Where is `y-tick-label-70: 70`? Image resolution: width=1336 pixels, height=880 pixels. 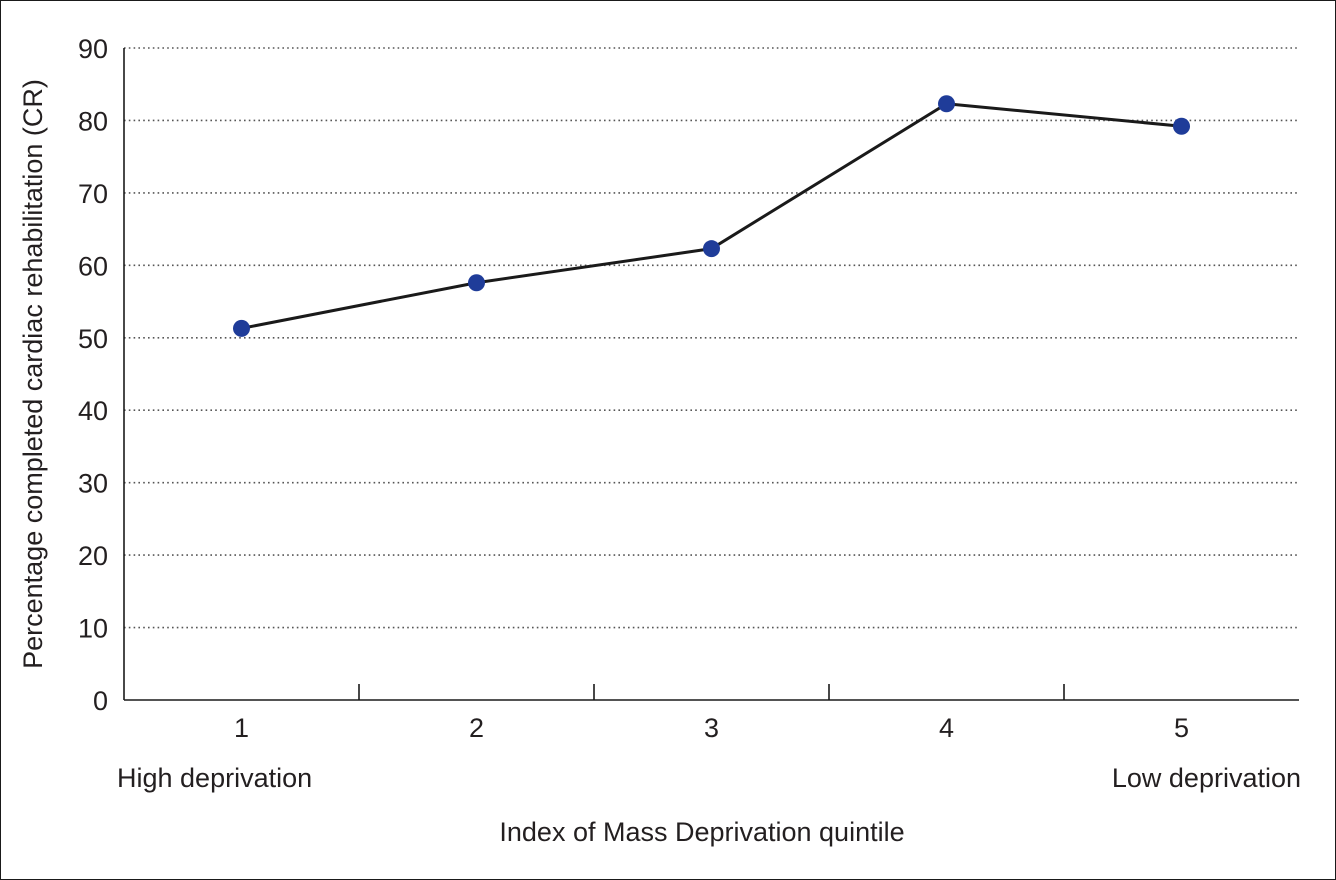
y-tick-label-70: 70 is located at coordinates (93, 194).